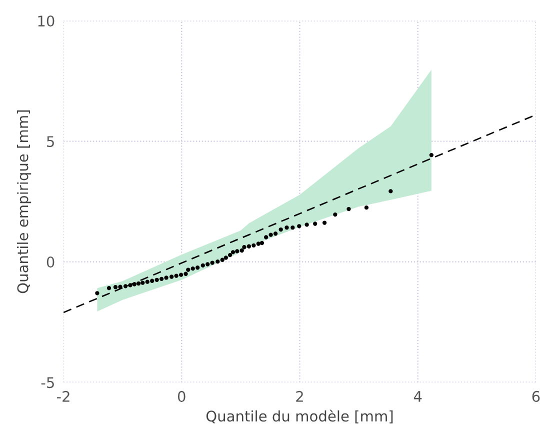 The width and height of the screenshot is (543, 433). Describe the element at coordinates (50, 262) in the screenshot. I see `y-tick-label: 0` at that location.